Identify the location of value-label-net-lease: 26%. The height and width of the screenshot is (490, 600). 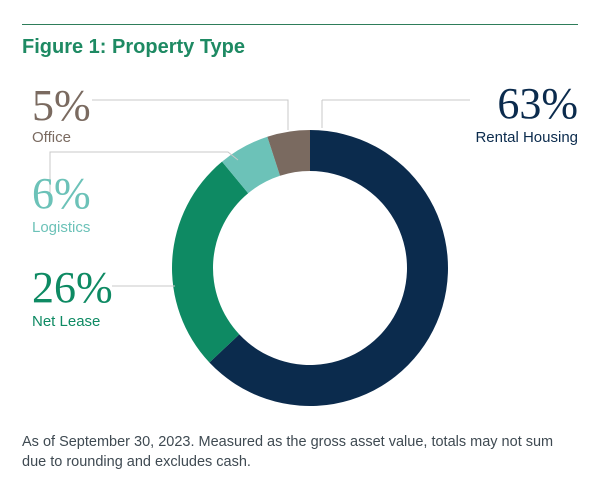
(72, 287).